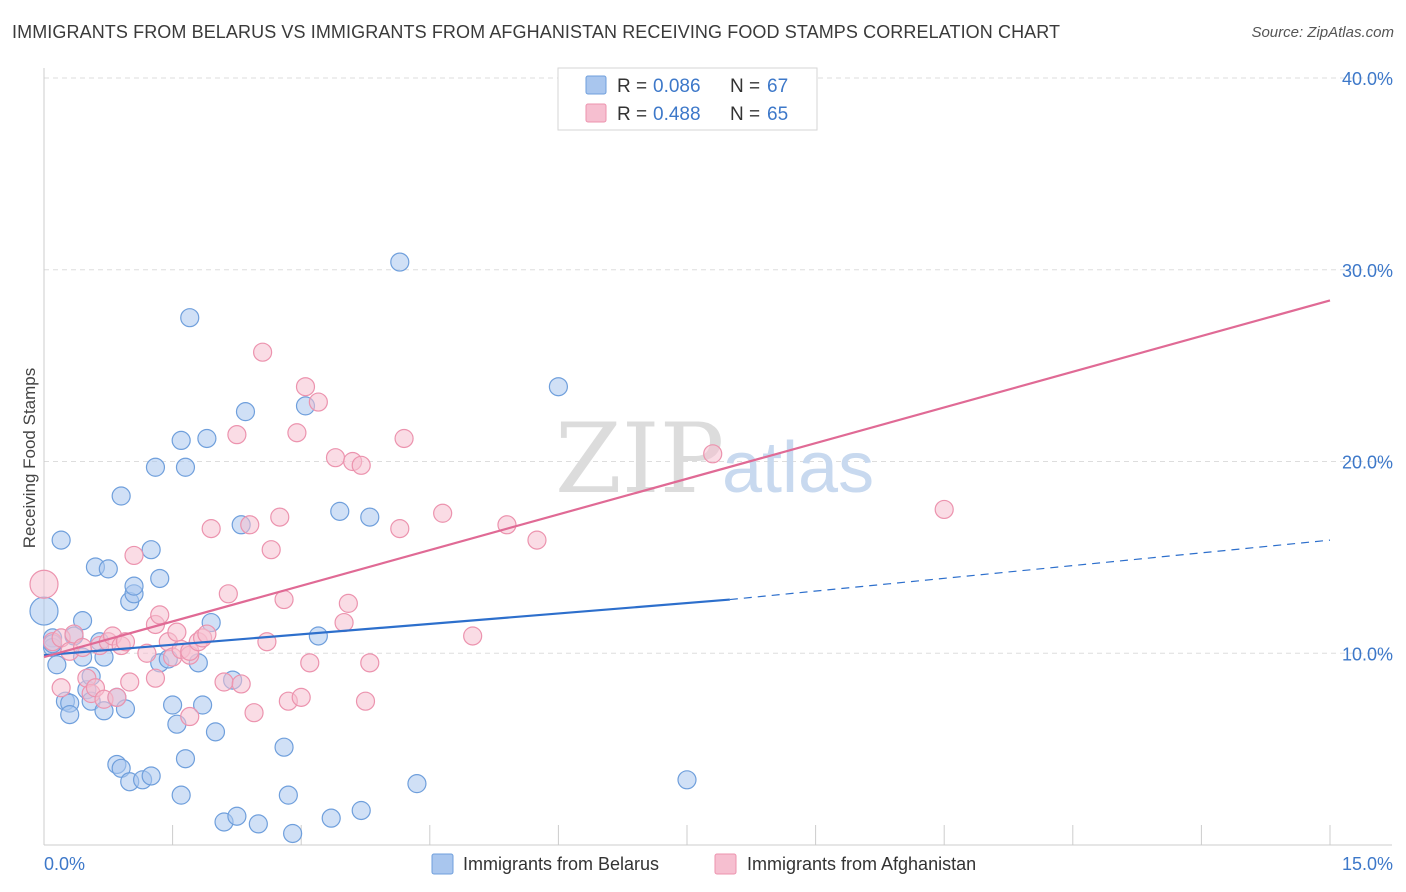 The width and height of the screenshot is (1406, 892). What do you see at coordinates (1367, 654) in the screenshot?
I see `y-tick-label: 10.0%` at bounding box center [1367, 654].